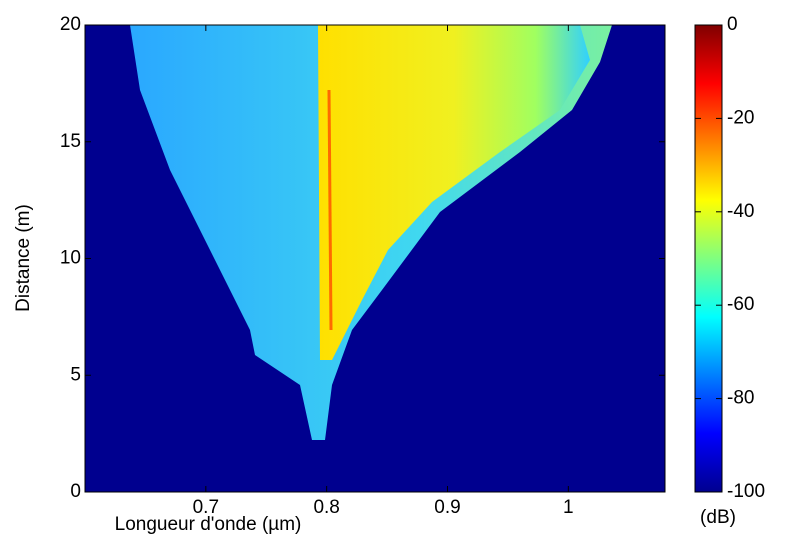  Describe the element at coordinates (70, 141) in the screenshot. I see `y-tick-label: 15` at that location.